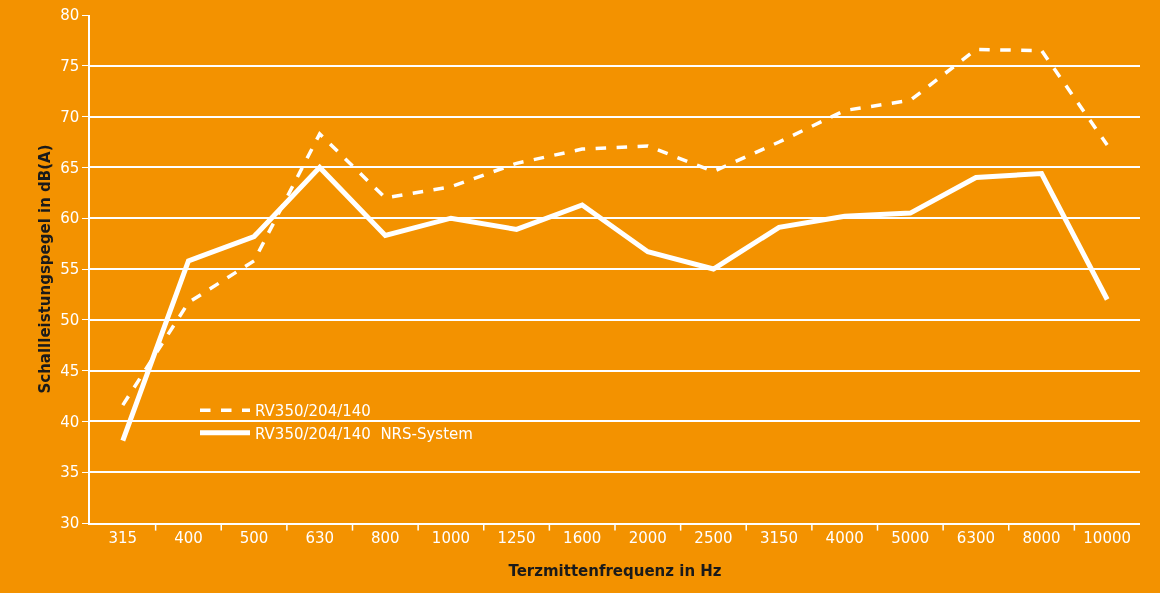 This screenshot has height=593, width=1160. I want to click on y-tick-label: 60, so click(70, 218).